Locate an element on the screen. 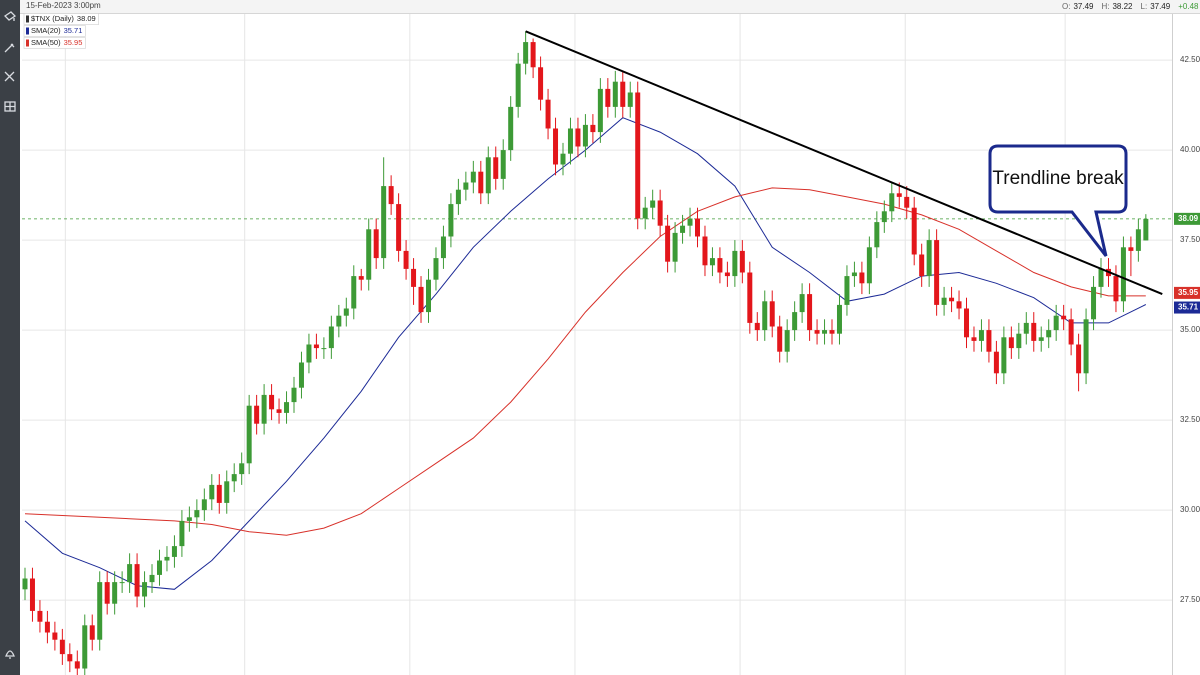 Image resolution: width=1200 pixels, height=675 pixels. icon-paint is located at coordinates (10, 16).